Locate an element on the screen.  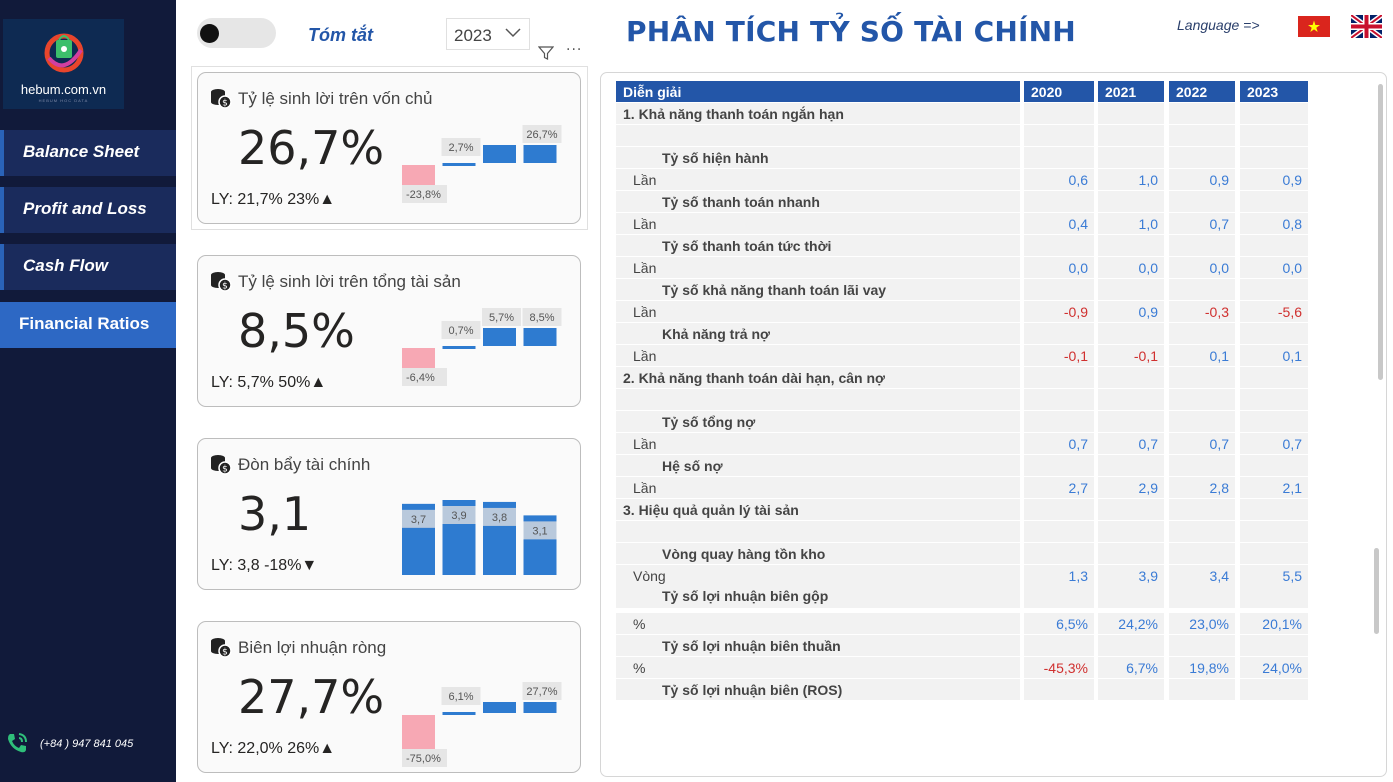
uk-flag-icon is located at coordinates (1366, 26).